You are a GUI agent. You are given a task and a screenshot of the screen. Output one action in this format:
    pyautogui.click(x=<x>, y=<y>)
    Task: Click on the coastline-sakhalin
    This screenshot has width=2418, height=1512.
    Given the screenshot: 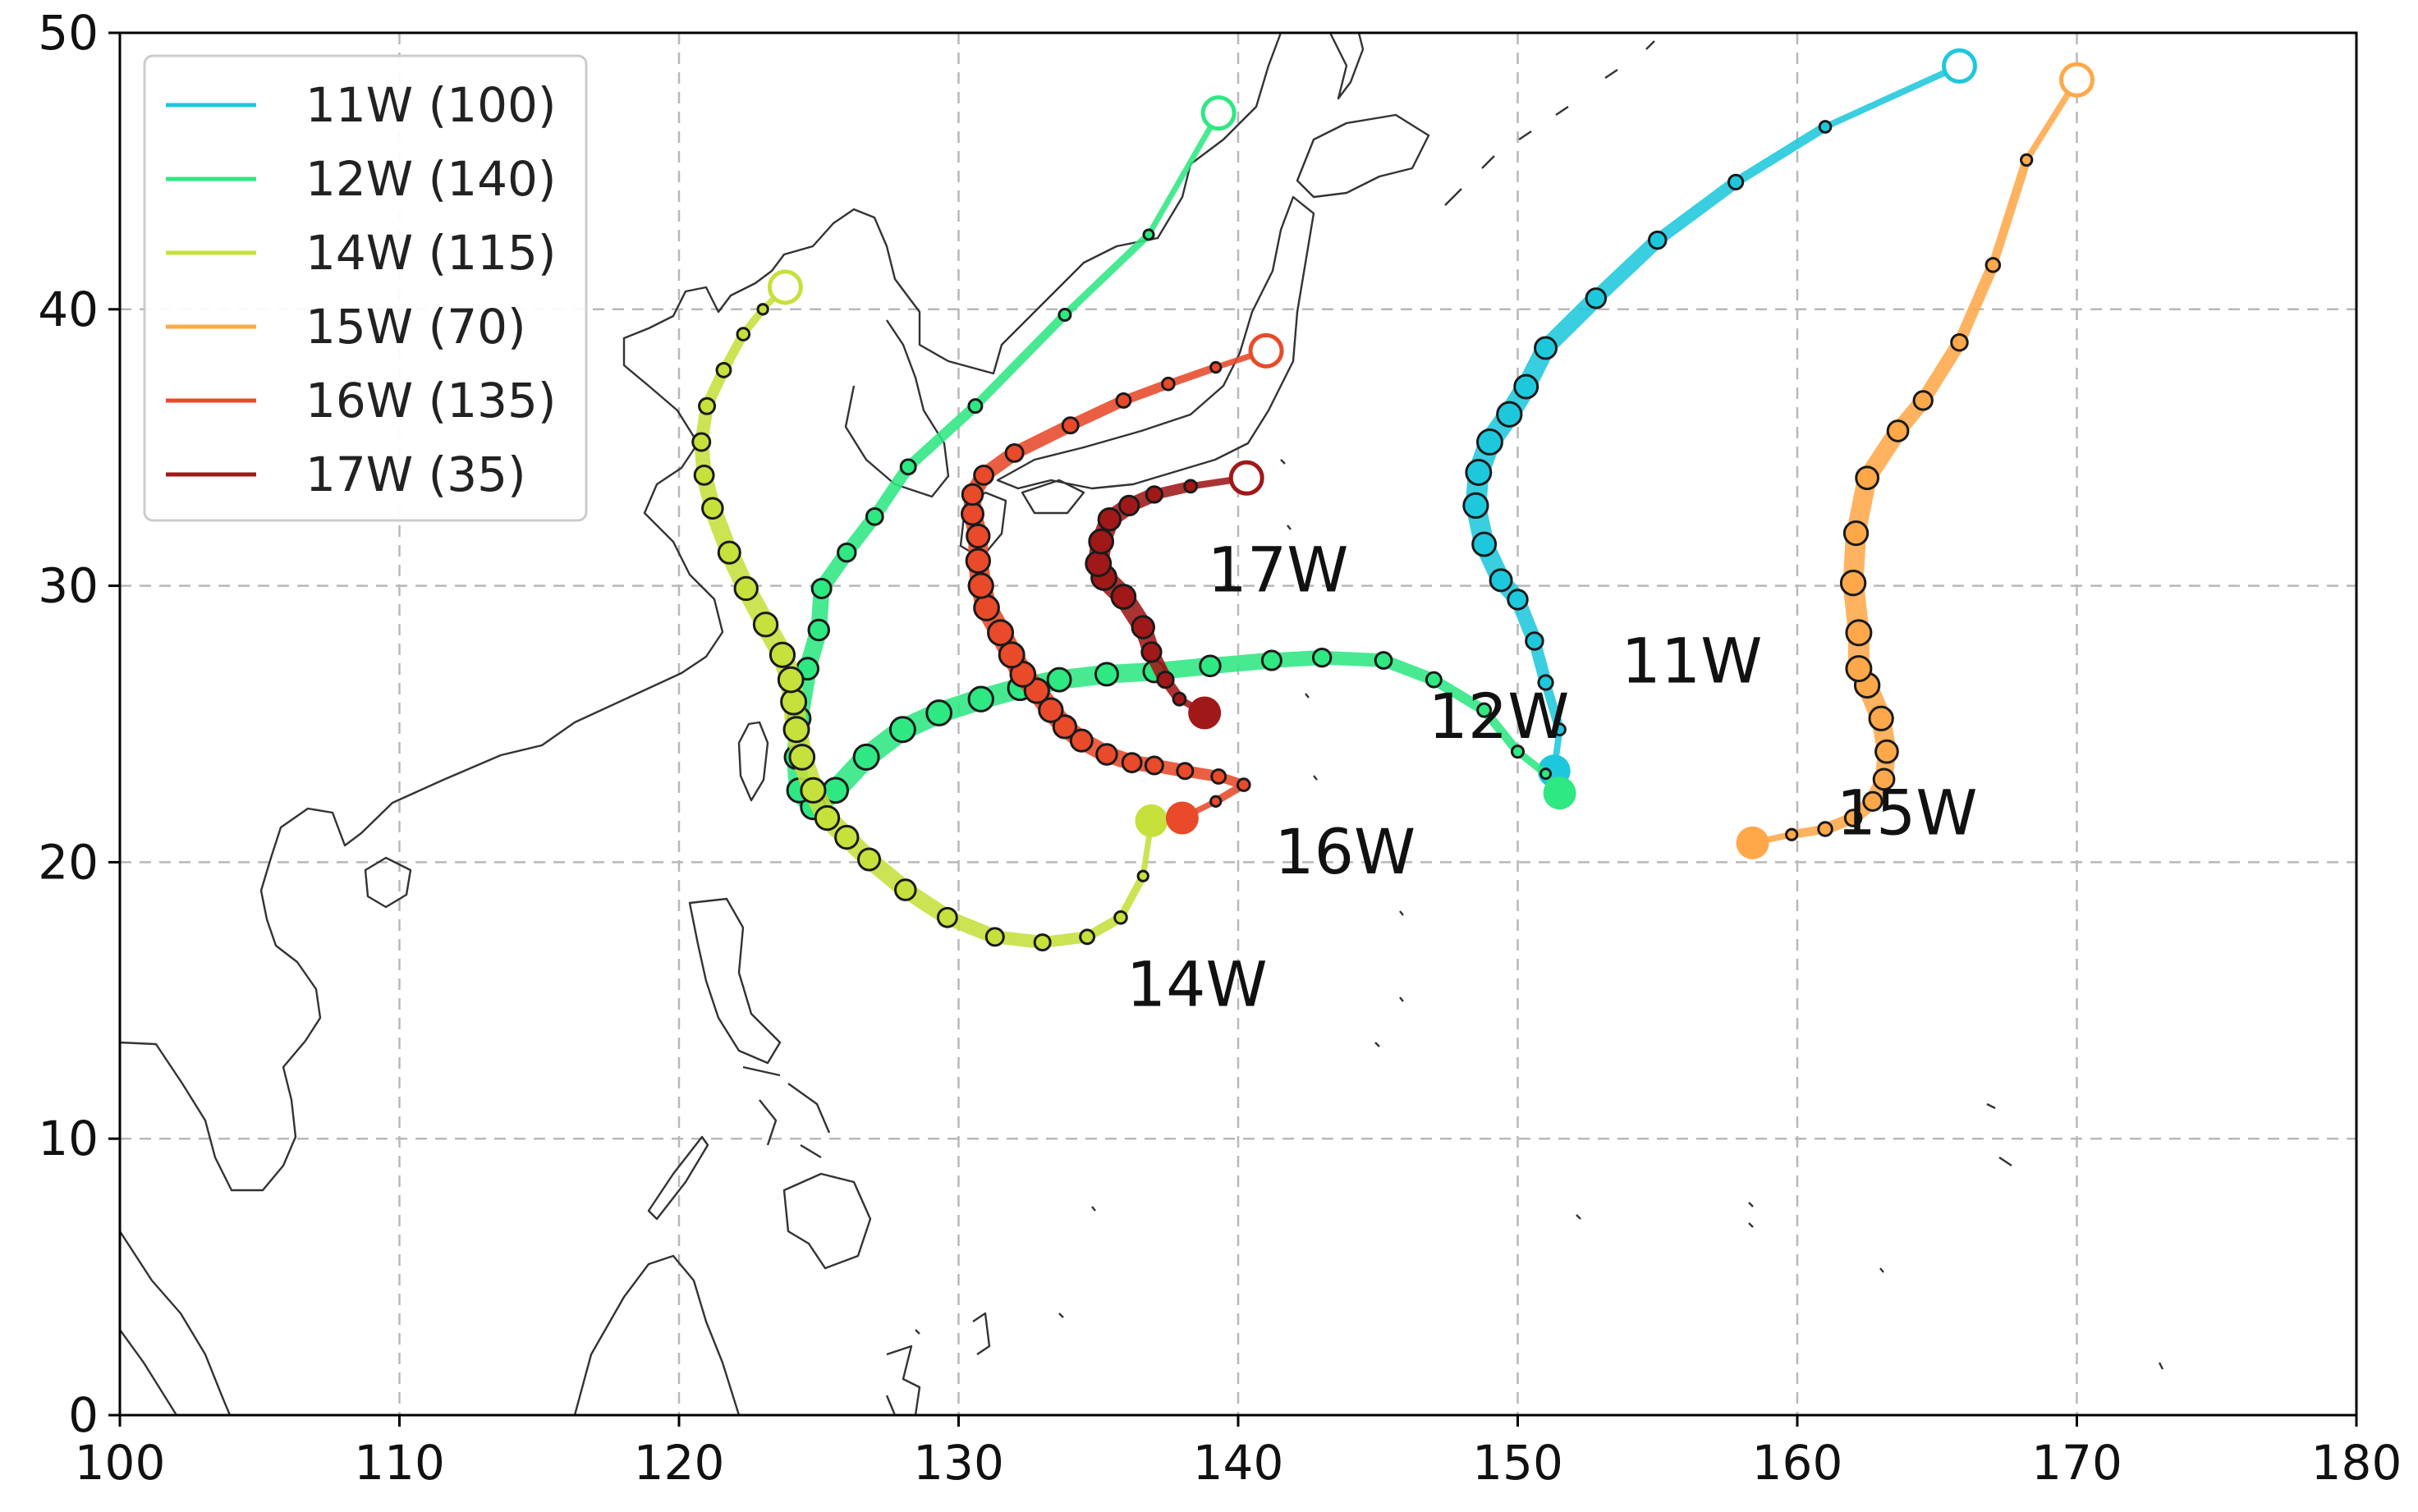 What is the action you would take?
    pyautogui.click(x=1346, y=66)
    